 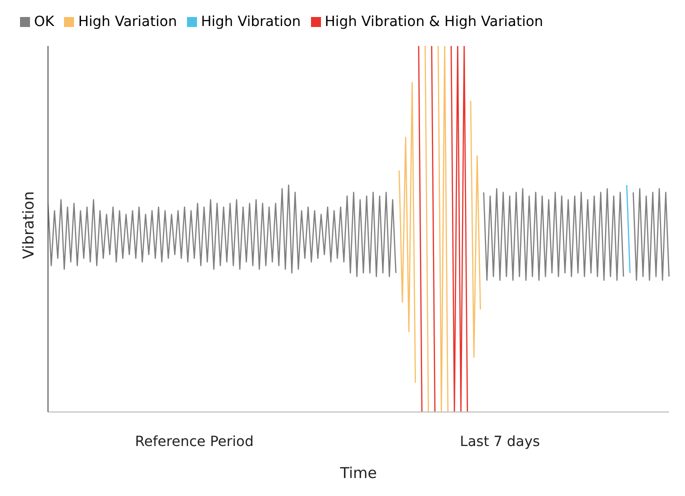 What do you see at coordinates (500, 442) in the screenshot?
I see `x-tick-label: Last 7 days` at bounding box center [500, 442].